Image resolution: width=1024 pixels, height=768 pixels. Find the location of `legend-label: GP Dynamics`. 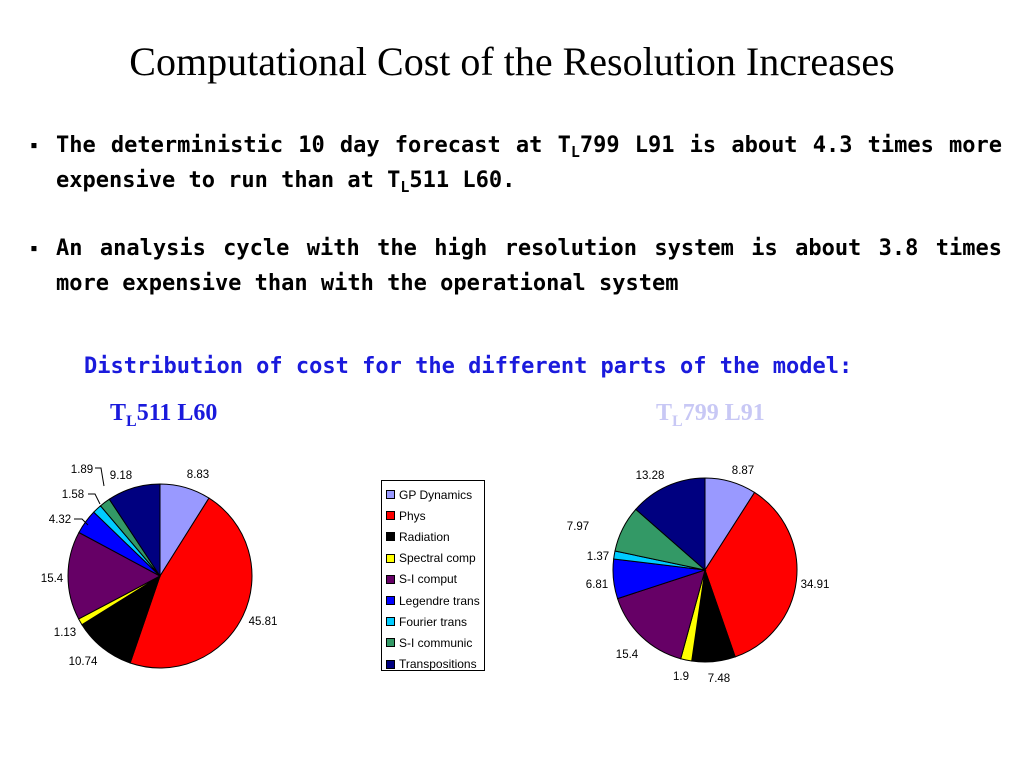

legend-label: GP Dynamics is located at coordinates (436, 494).